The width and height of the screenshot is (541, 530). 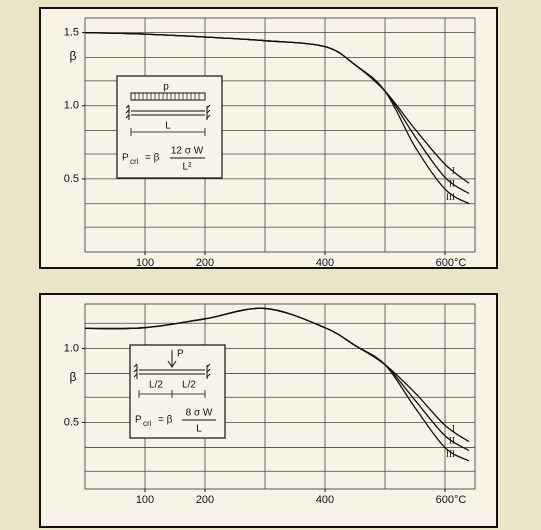 I want to click on inset-top: p L P cri = β 12 σ W L², so click(x=169, y=127).